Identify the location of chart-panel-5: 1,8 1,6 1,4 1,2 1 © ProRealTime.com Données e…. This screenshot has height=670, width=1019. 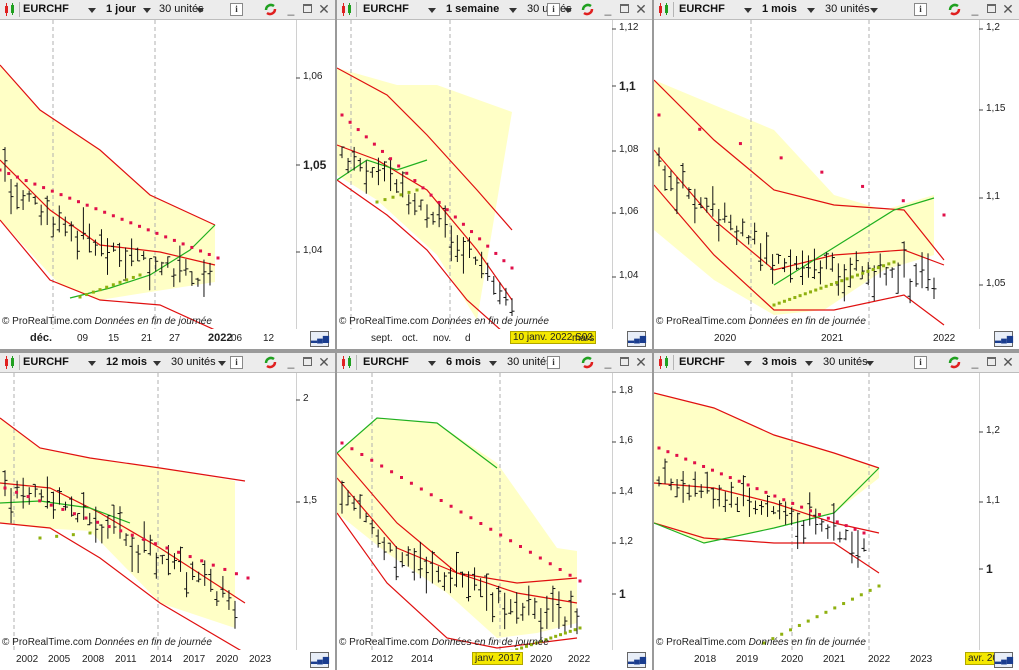
(494, 511).